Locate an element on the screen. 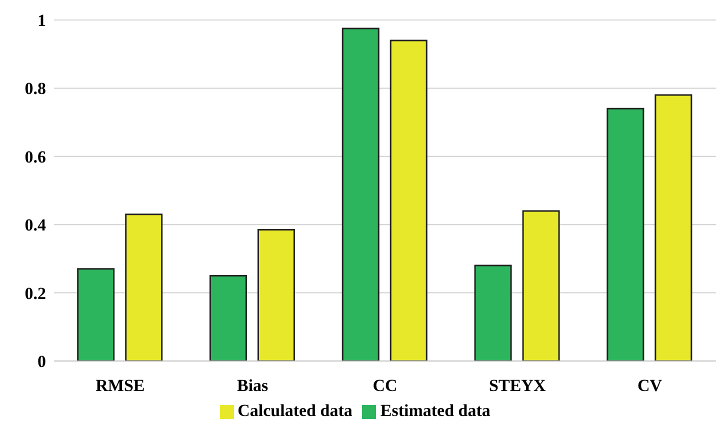 The height and width of the screenshot is (431, 718). legend-label: Calculated data is located at coordinates (295, 410).